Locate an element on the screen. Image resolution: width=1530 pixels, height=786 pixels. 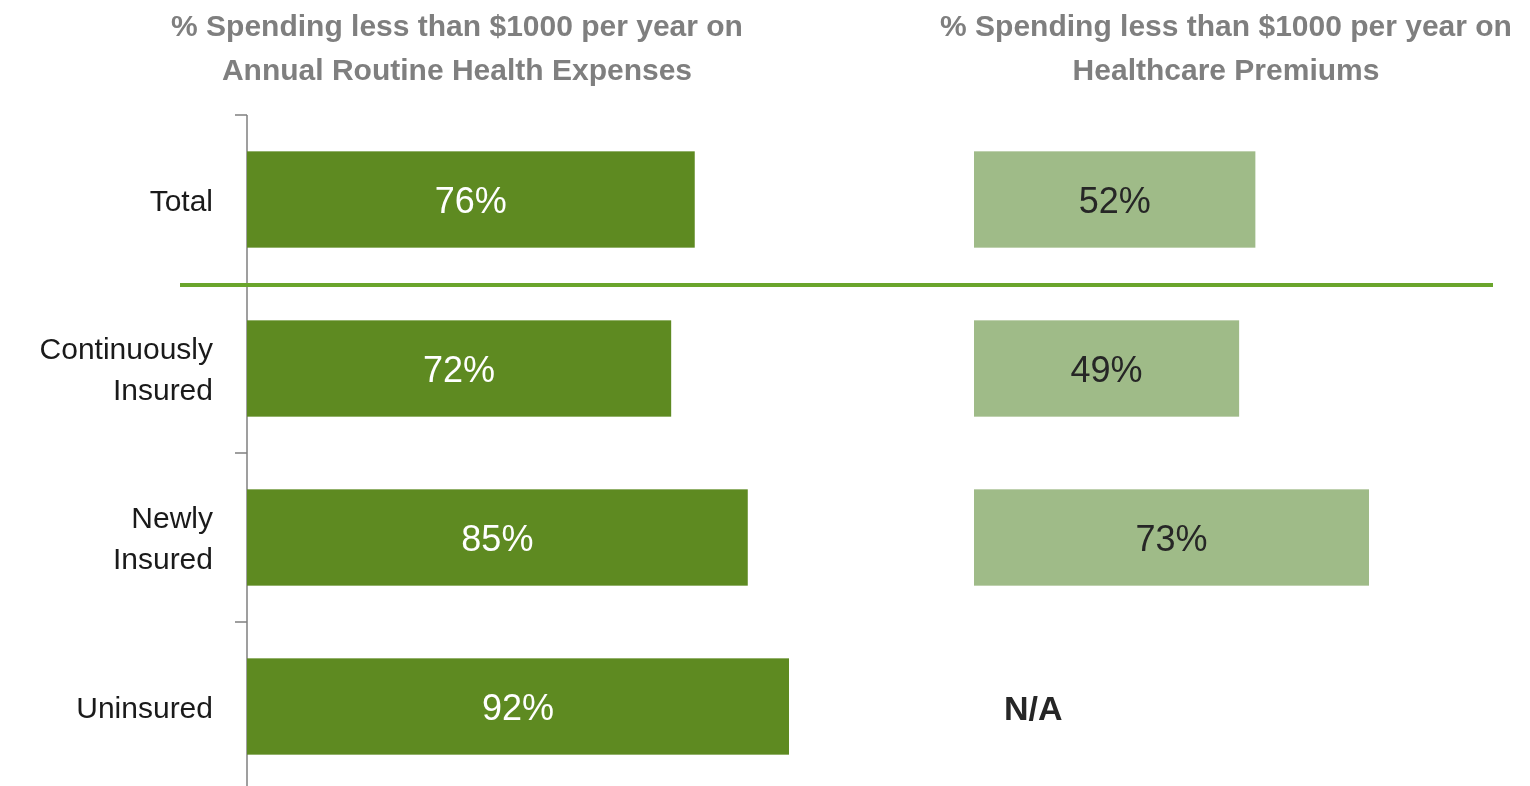
data-label: 52% is located at coordinates (1114, 200).